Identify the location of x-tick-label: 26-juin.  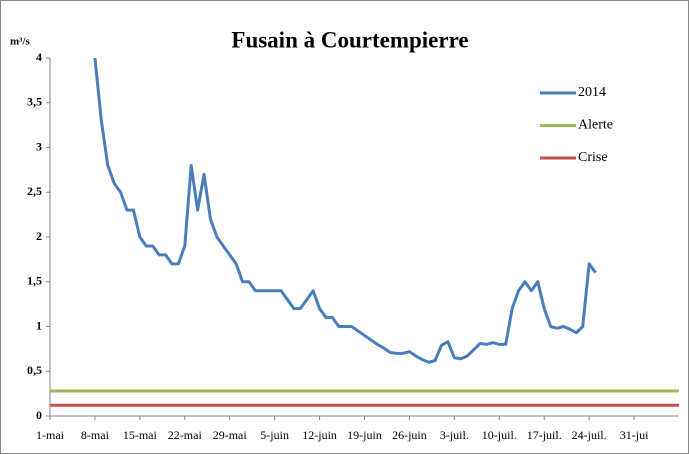
(409, 435).